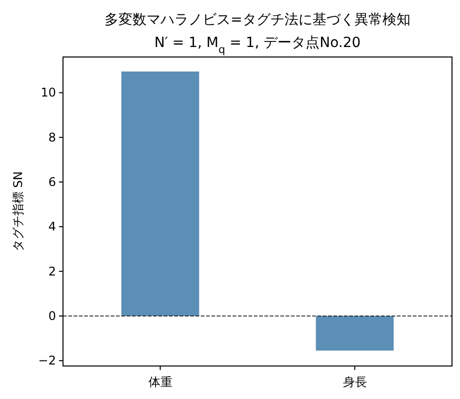 The height and width of the screenshot is (399, 460). What do you see at coordinates (52, 315) in the screenshot?
I see `y-tick-label: 0` at bounding box center [52, 315].